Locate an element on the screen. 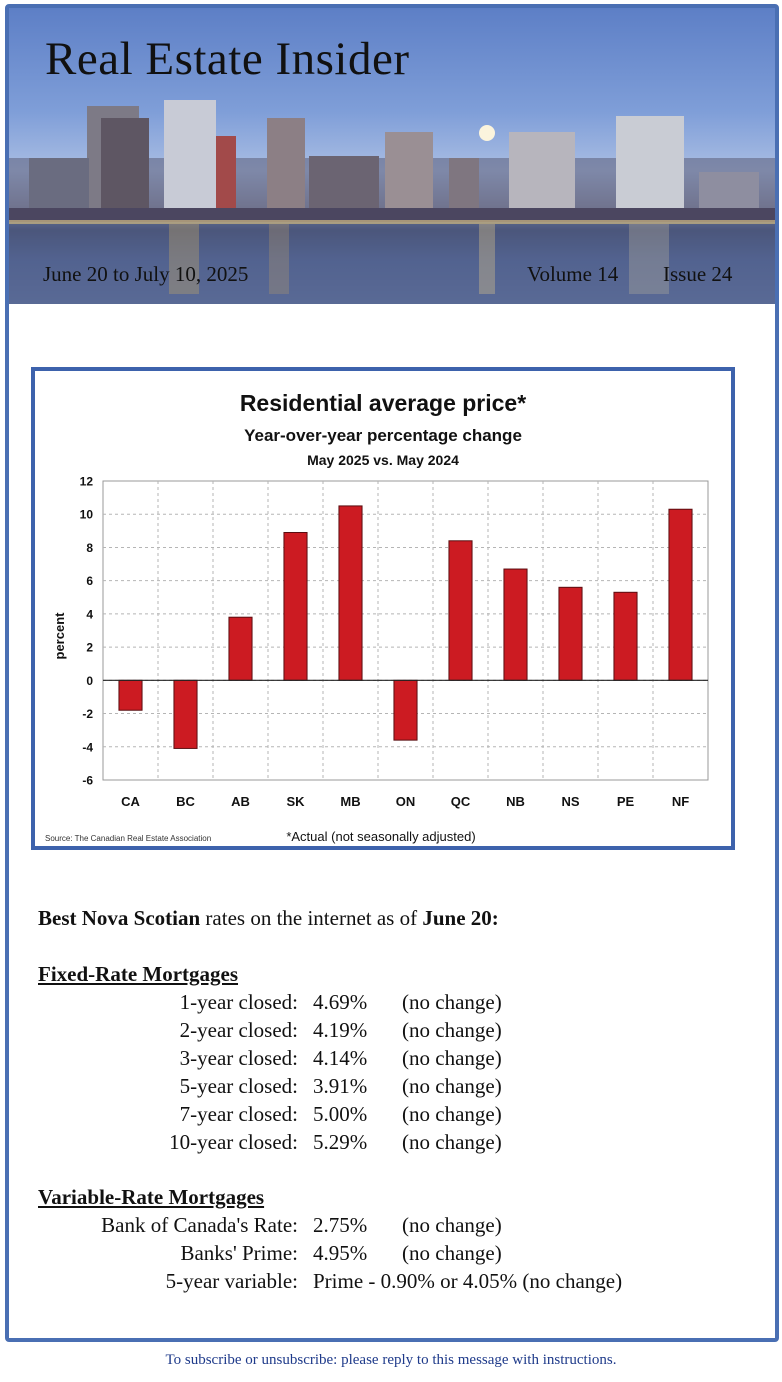  y-tick-label: 6 is located at coordinates (89, 581).